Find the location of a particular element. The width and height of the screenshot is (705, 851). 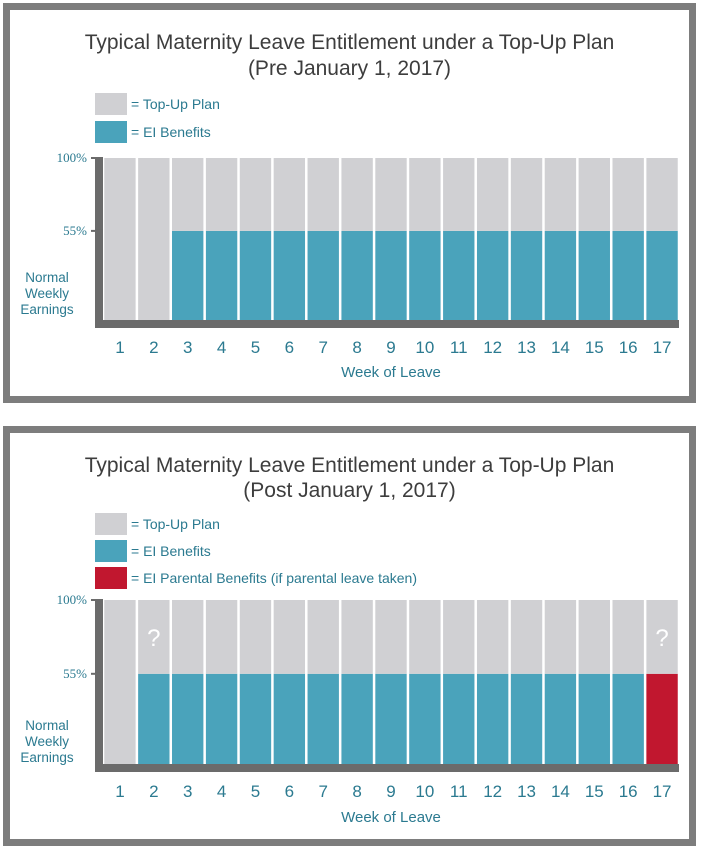

x-tick-label-week-1: 1 is located at coordinates (119, 347).